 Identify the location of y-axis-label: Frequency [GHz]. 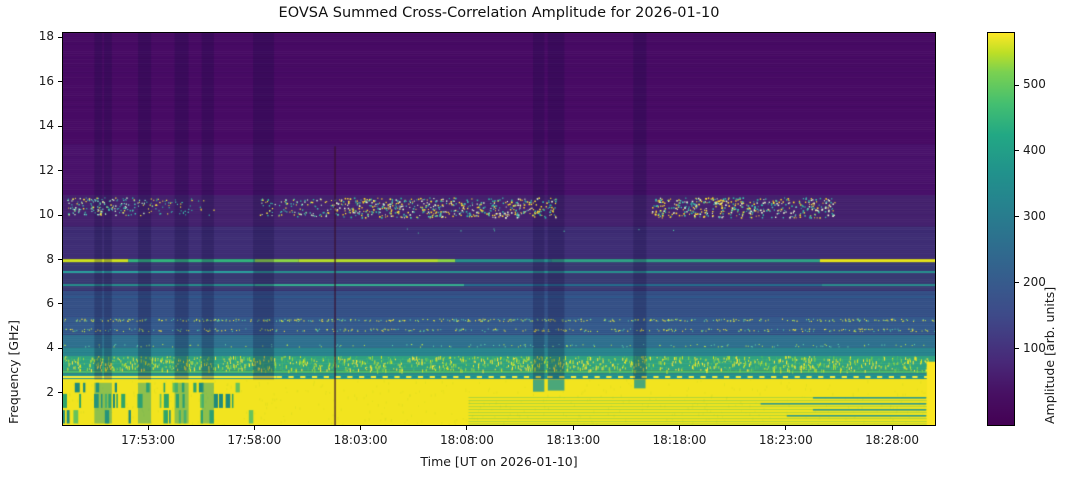
(13, 372).